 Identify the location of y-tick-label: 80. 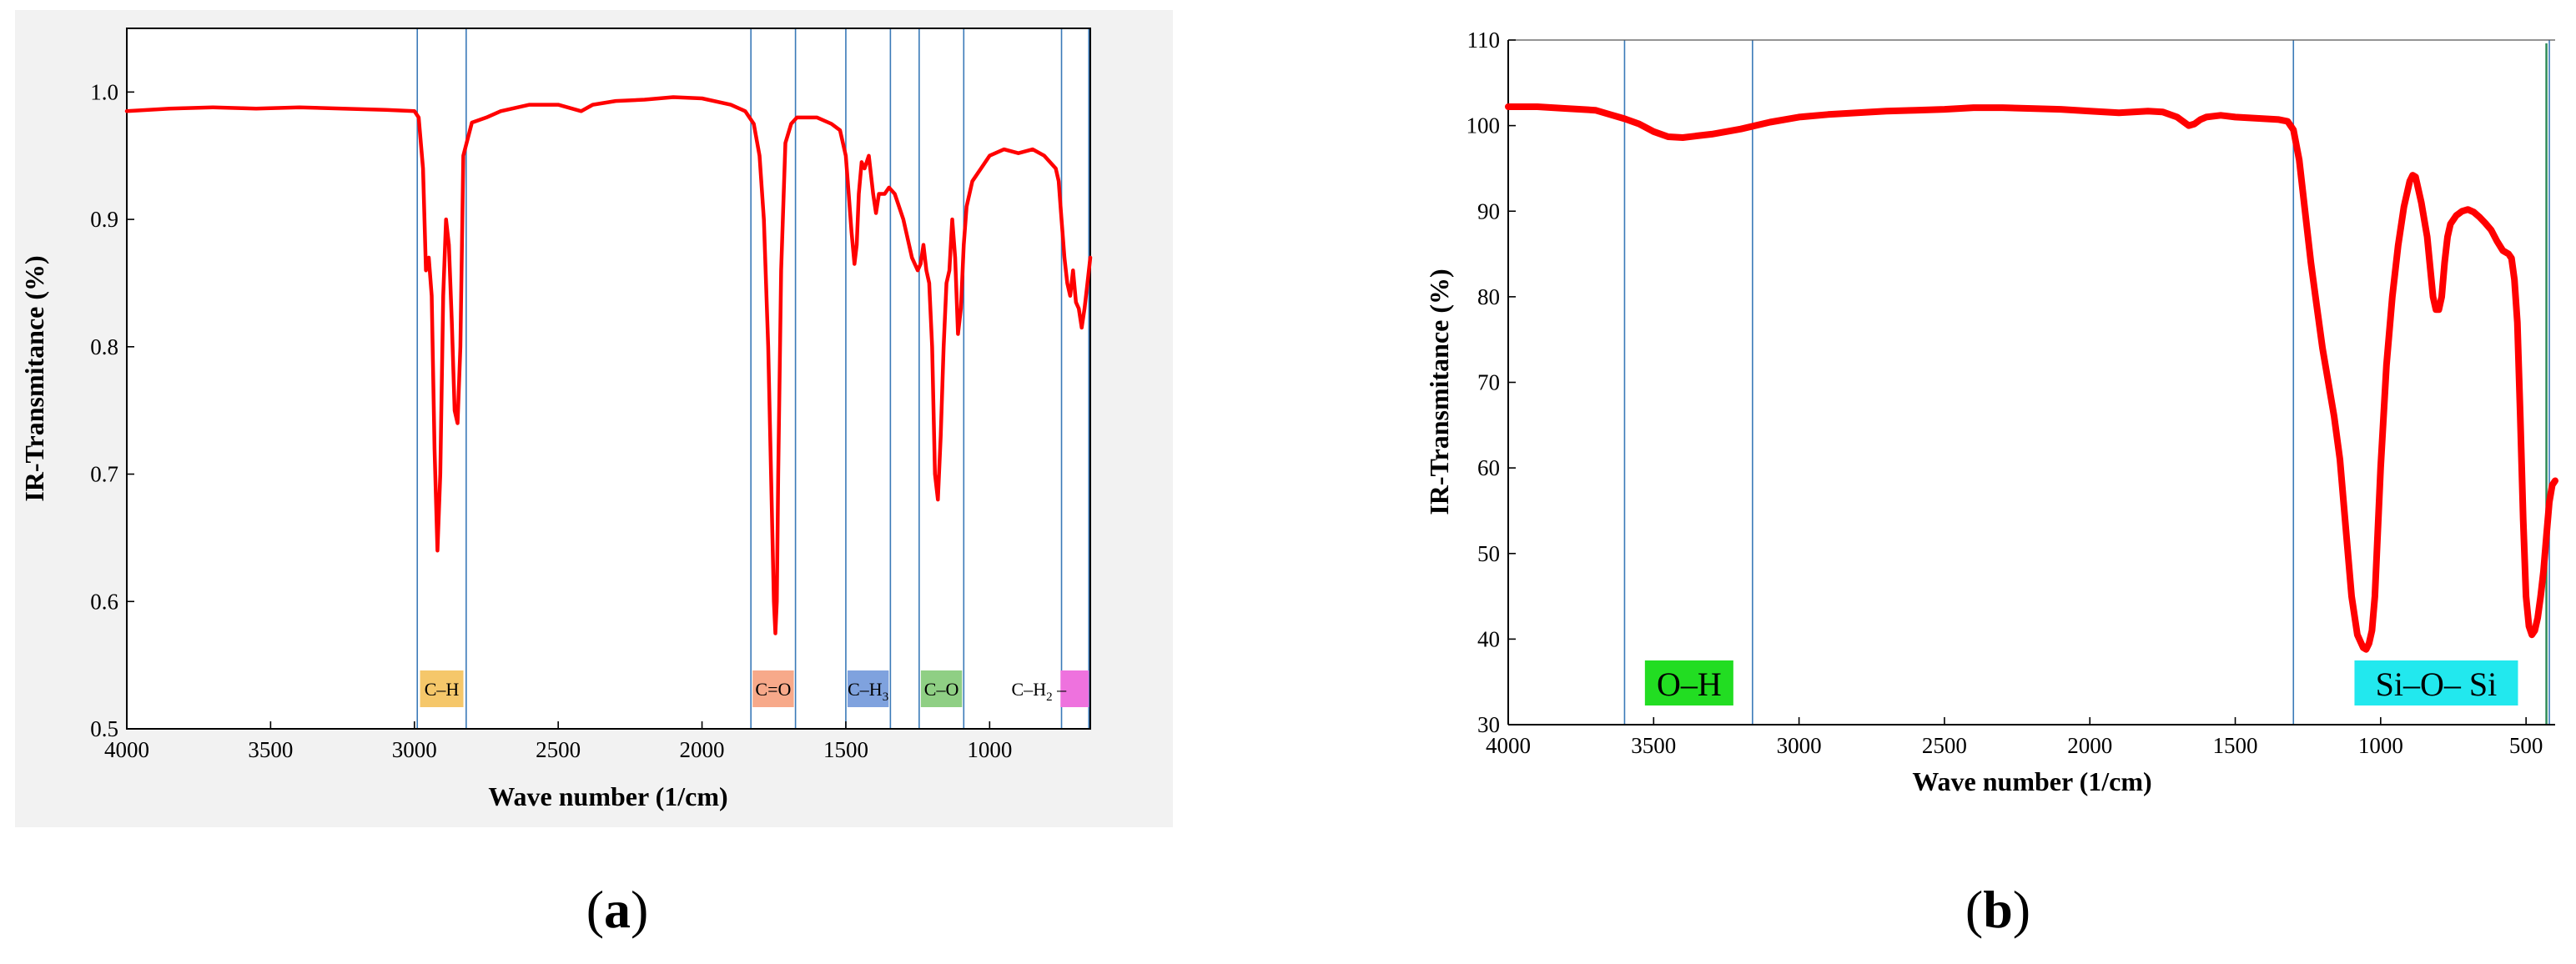
(1488, 296).